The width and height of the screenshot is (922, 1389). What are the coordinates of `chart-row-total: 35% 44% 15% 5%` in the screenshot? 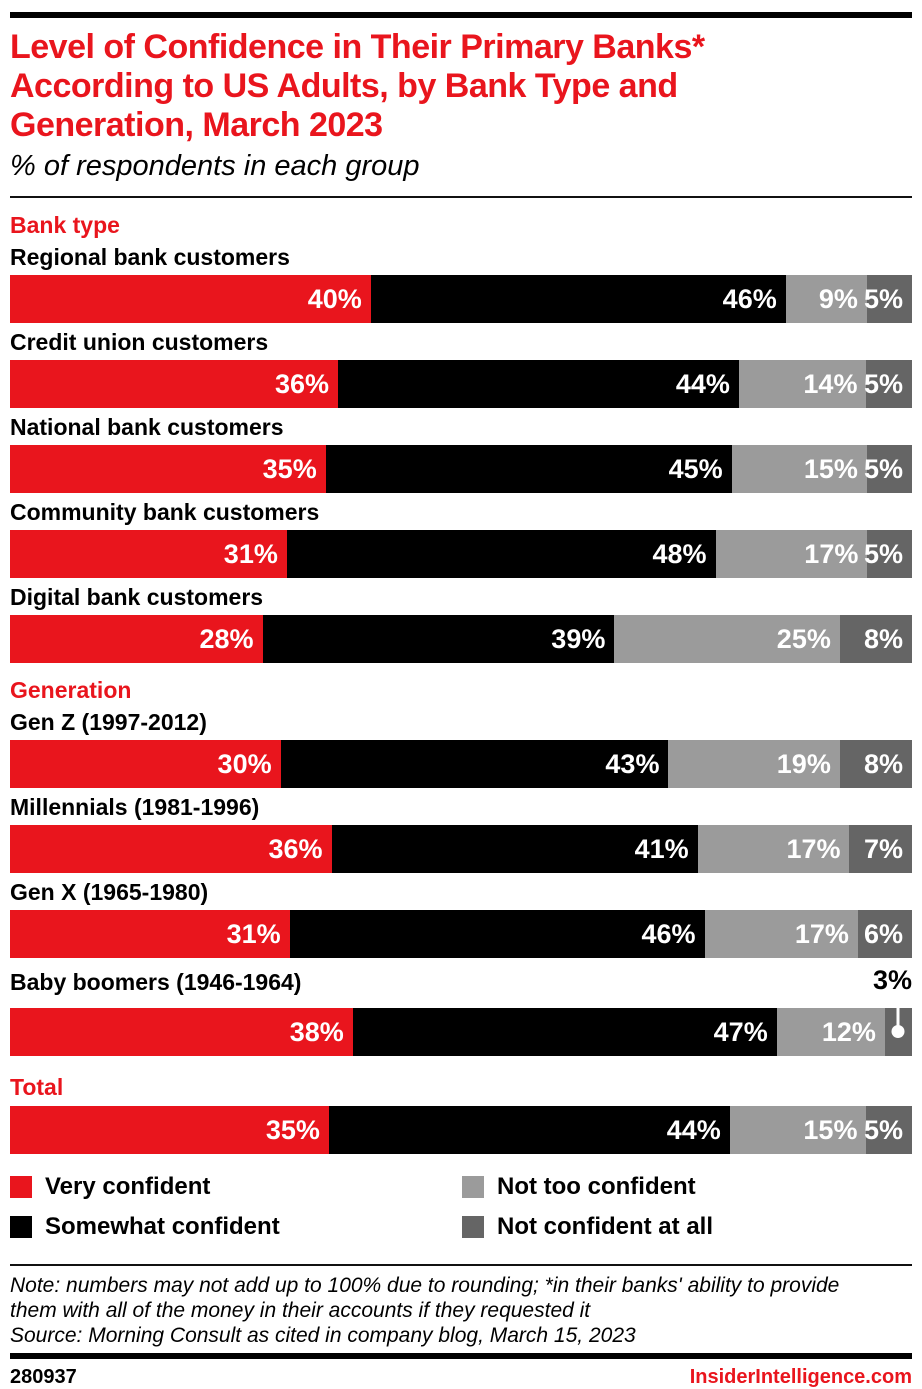 It's located at (461, 1130).